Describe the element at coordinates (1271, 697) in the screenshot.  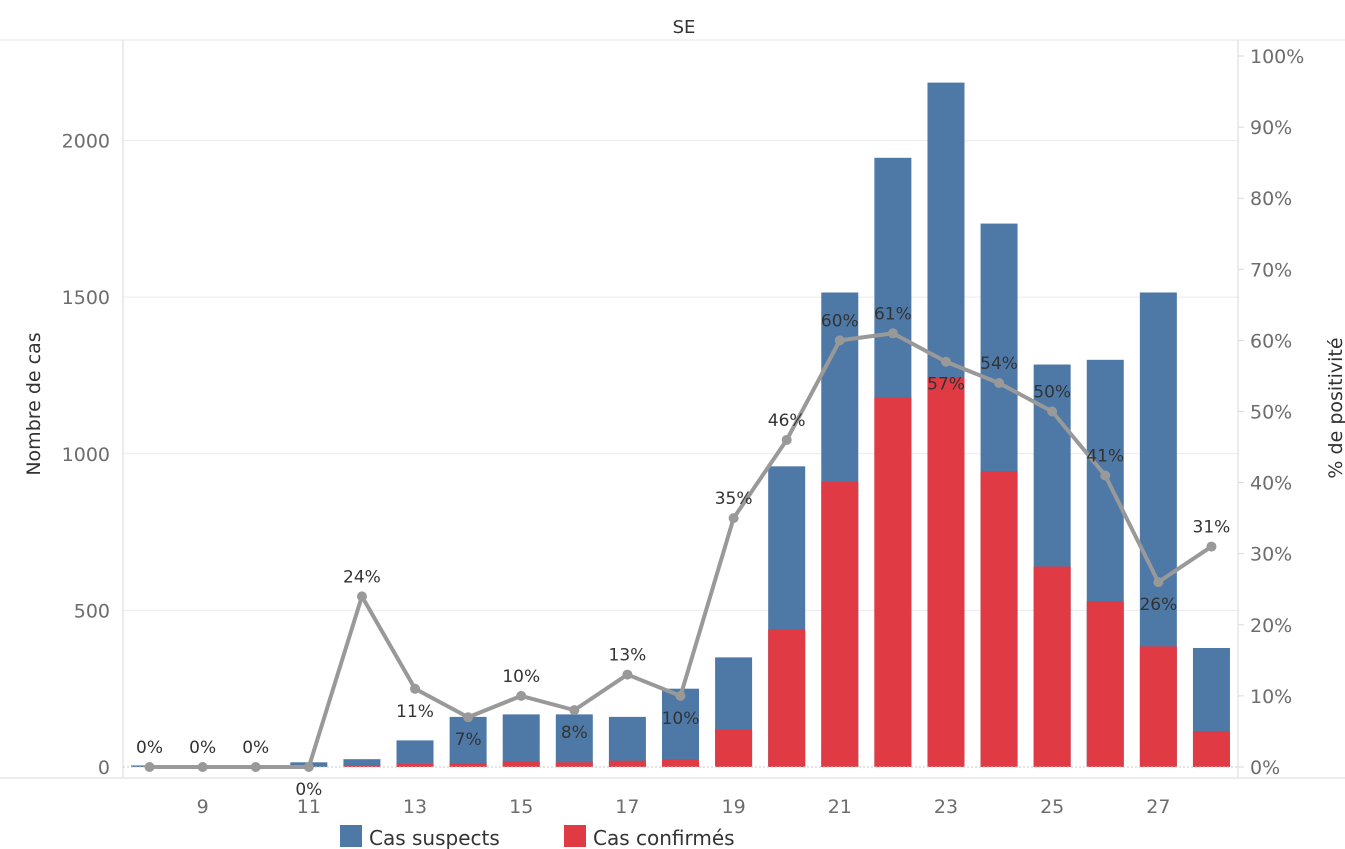
I see `y2-tick-label: 10%` at that location.